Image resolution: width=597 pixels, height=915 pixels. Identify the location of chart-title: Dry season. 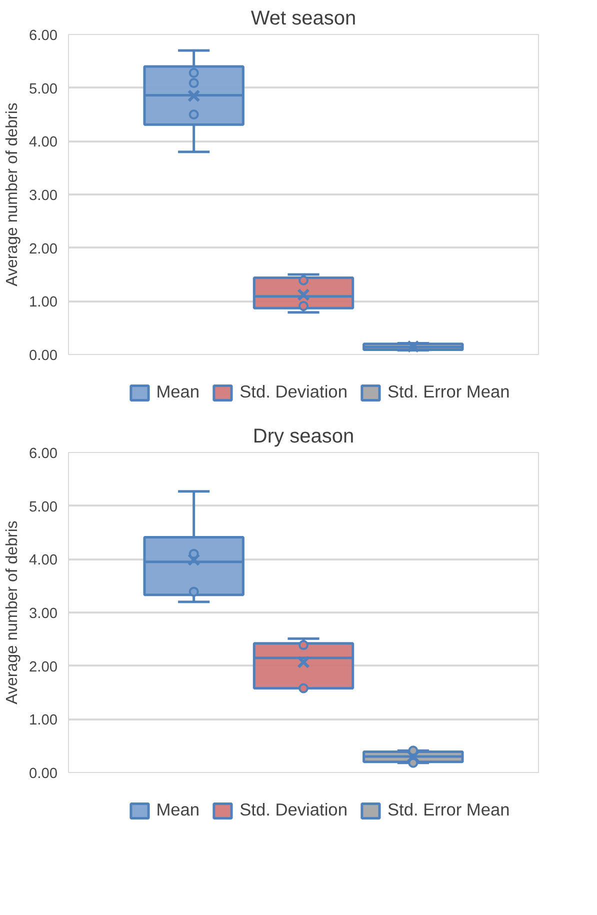
(303, 437).